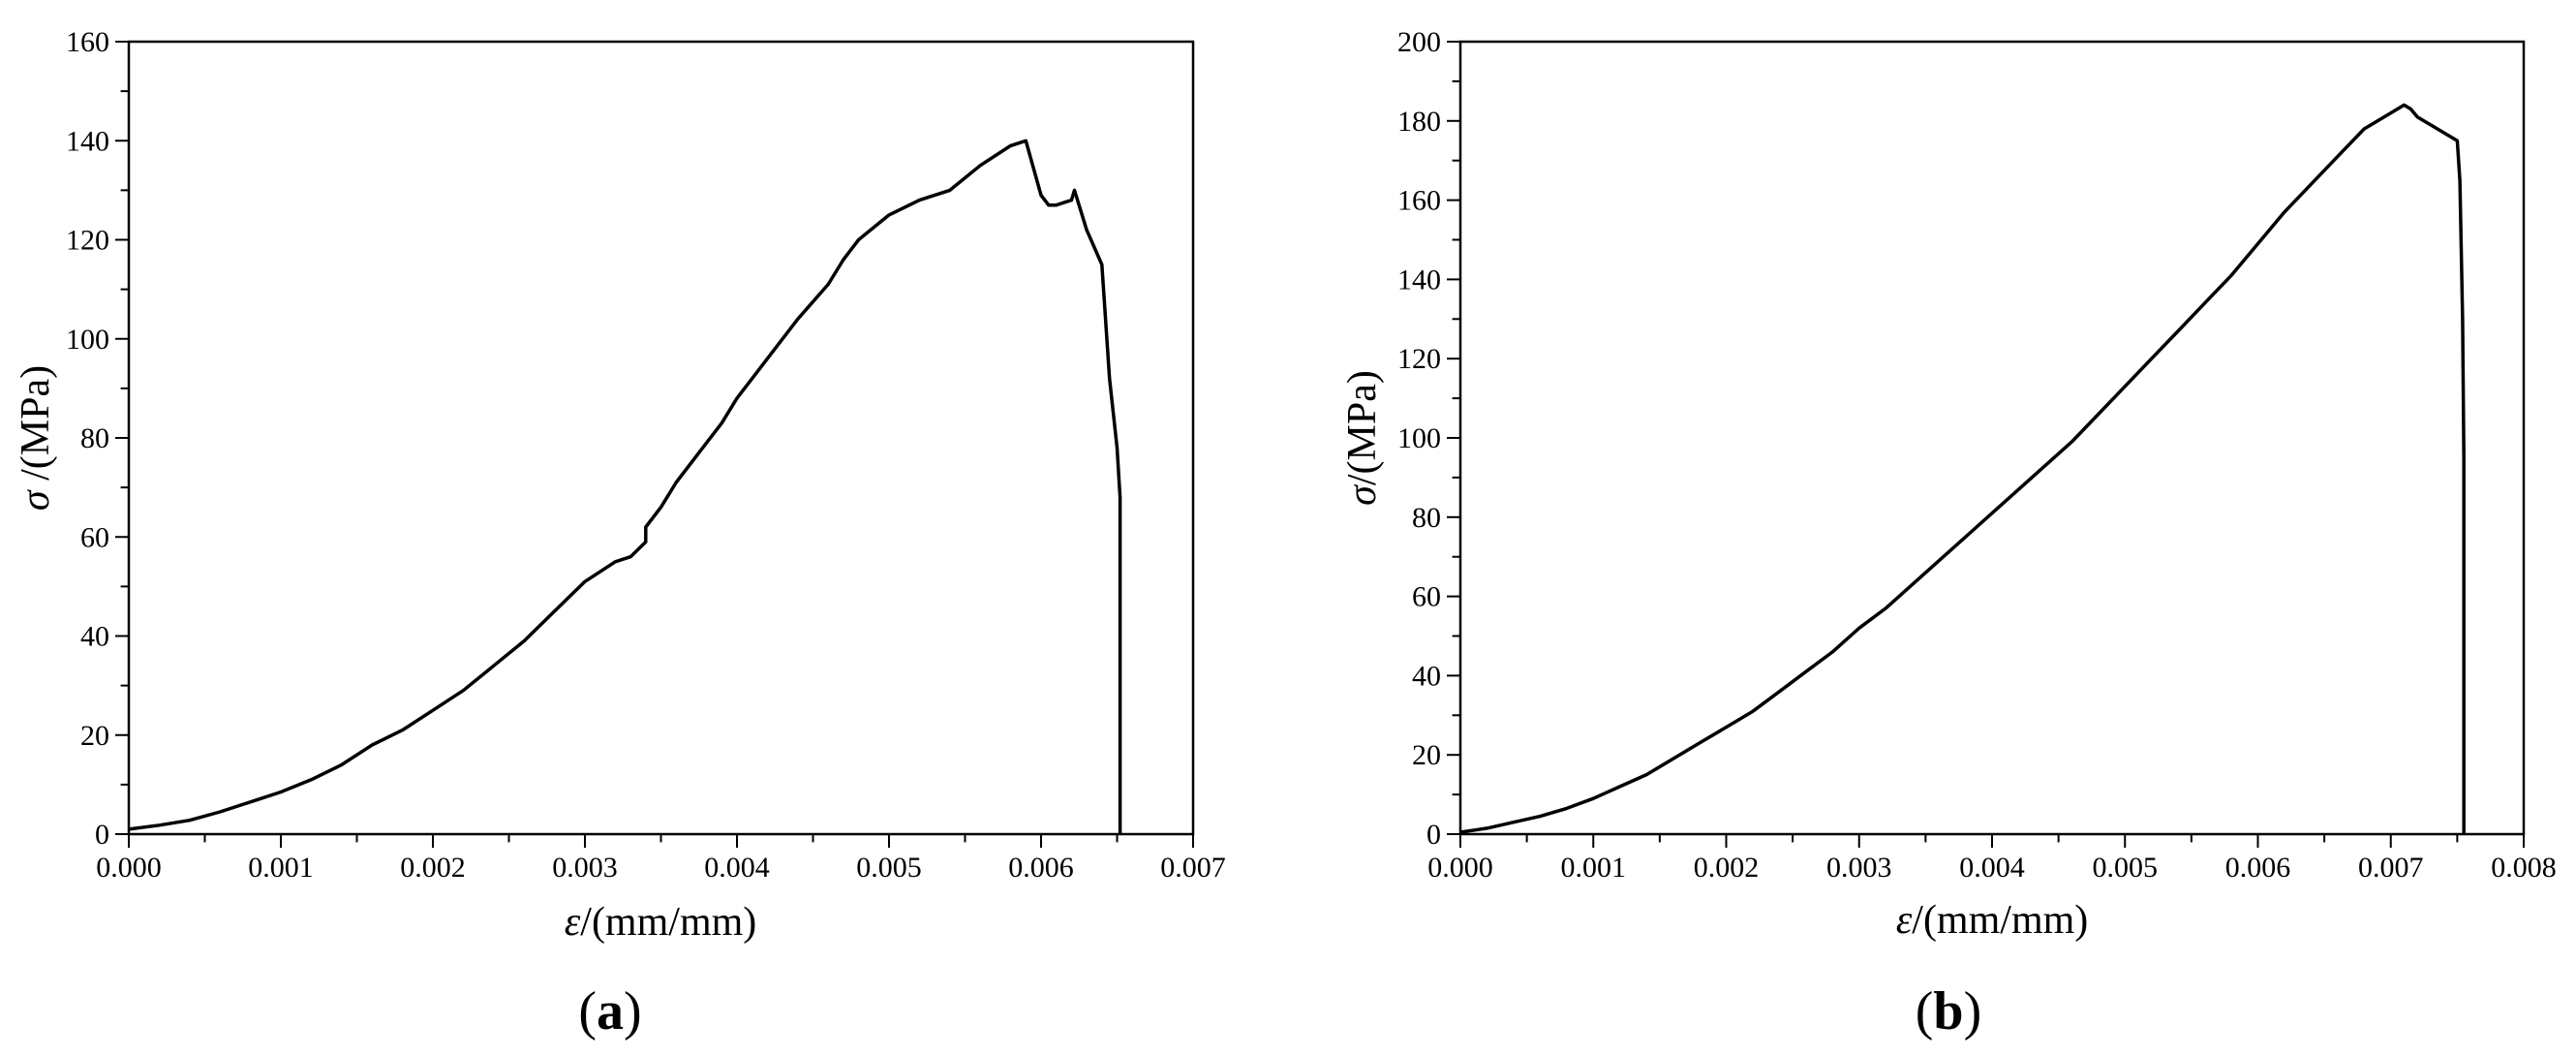  What do you see at coordinates (36, 428) in the screenshot?
I see `y-axis-unit-a: /(MPa)` at bounding box center [36, 428].